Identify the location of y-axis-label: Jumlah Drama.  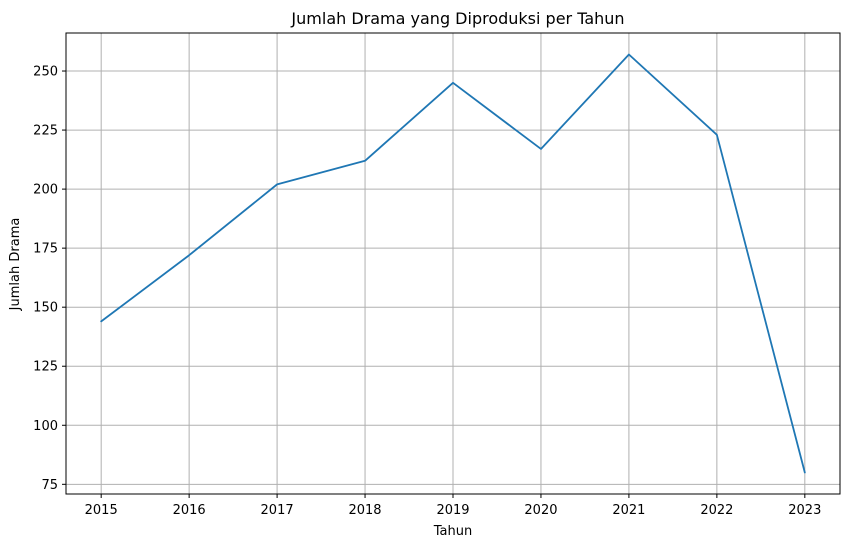
(15, 265).